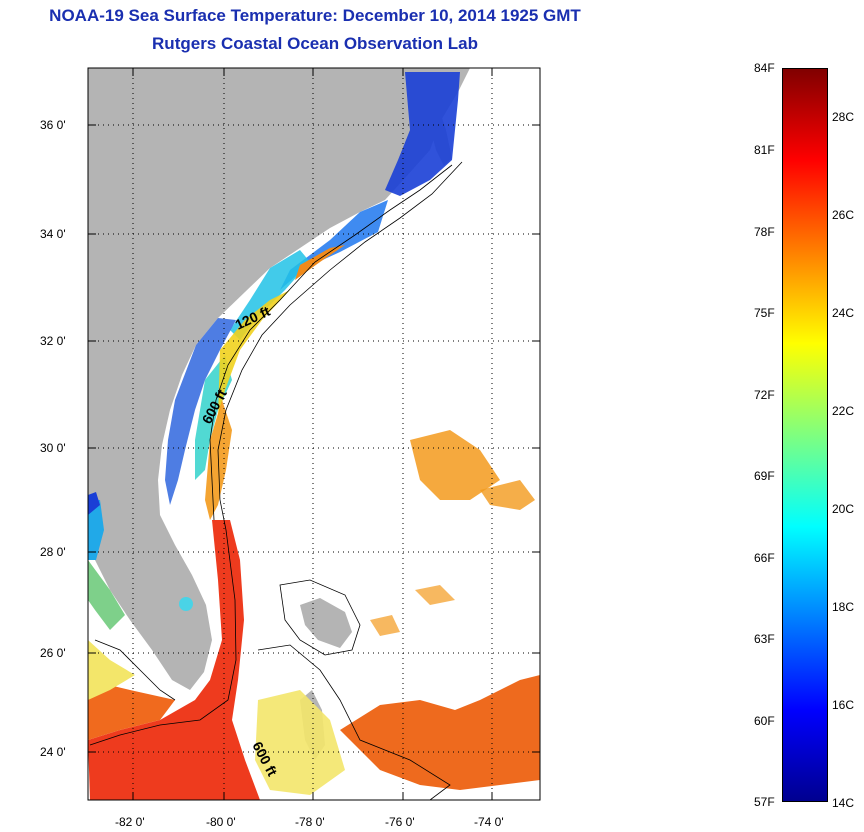 The width and height of the screenshot is (864, 832). Describe the element at coordinates (53, 653) in the screenshot. I see `lat-label: 26 0'` at that location.